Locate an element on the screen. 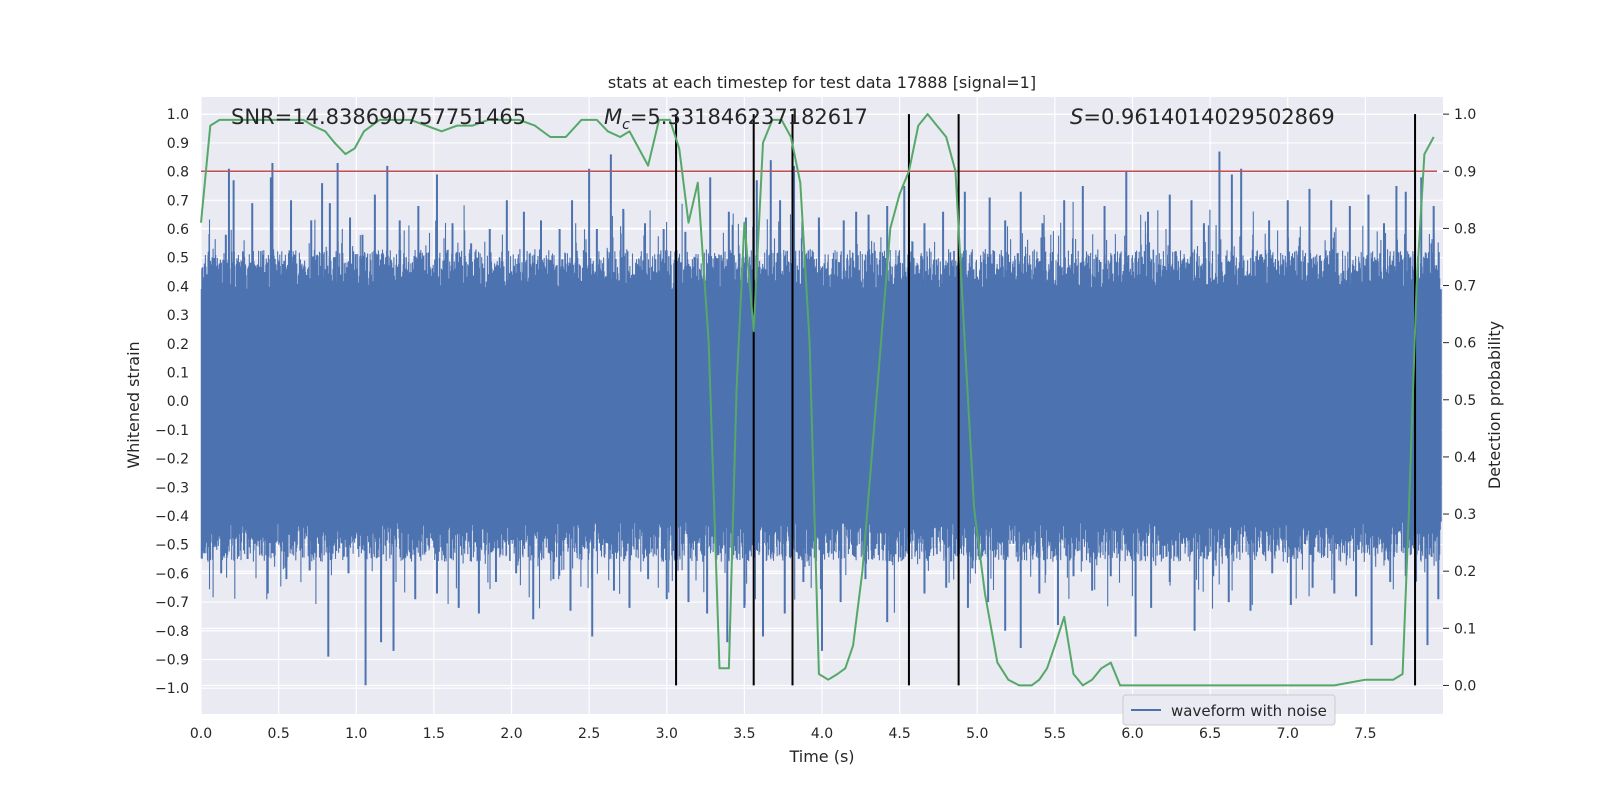  x-tick-label: 1.0 is located at coordinates (356, 734).